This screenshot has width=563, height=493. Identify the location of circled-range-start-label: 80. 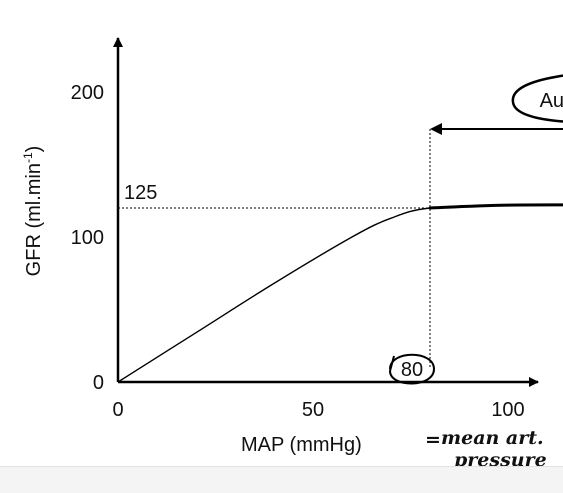
(412, 370).